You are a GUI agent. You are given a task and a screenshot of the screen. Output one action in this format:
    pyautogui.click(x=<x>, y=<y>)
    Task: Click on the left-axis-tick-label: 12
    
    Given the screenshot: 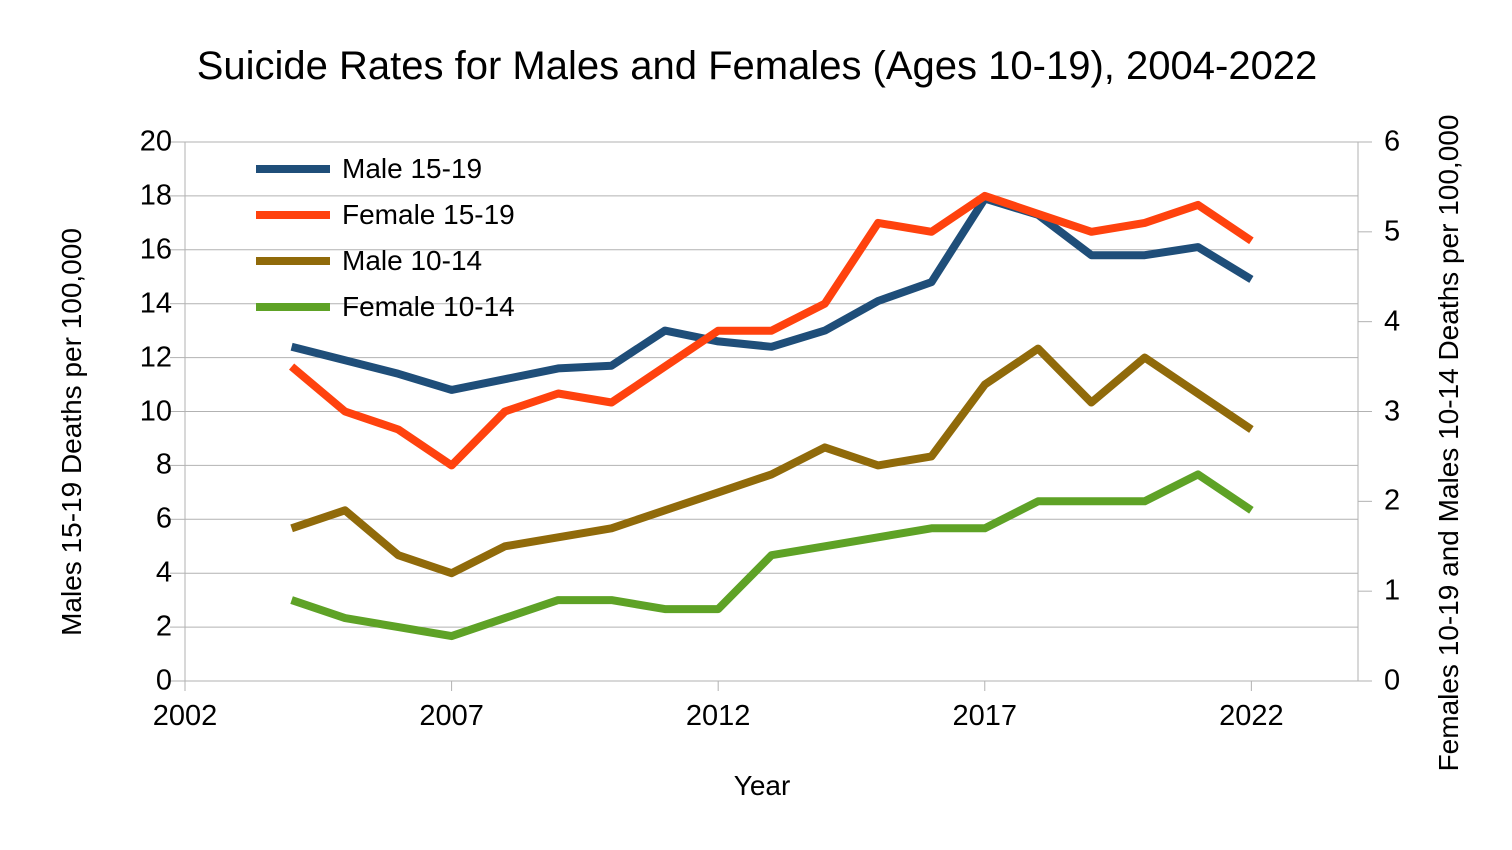 What is the action you would take?
    pyautogui.click(x=155, y=357)
    